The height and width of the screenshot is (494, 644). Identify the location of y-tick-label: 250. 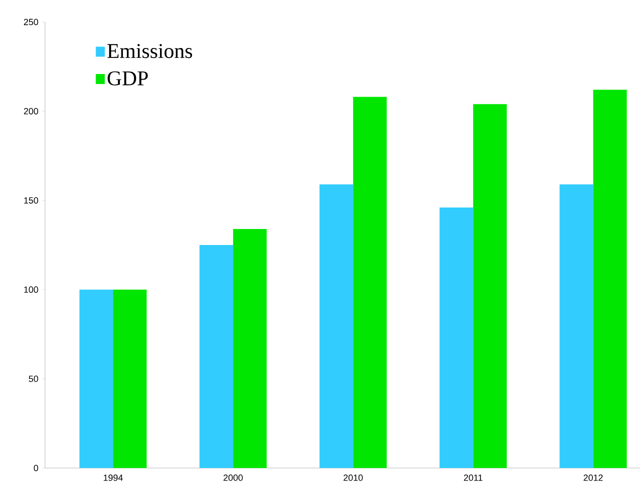
(31, 22).